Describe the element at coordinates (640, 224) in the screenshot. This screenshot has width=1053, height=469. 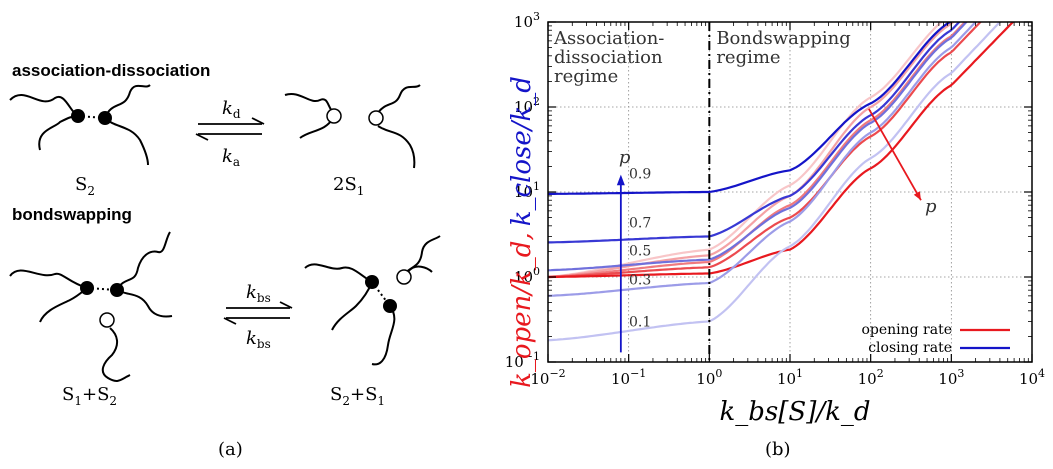
I see `p-value-label: 0.7` at that location.